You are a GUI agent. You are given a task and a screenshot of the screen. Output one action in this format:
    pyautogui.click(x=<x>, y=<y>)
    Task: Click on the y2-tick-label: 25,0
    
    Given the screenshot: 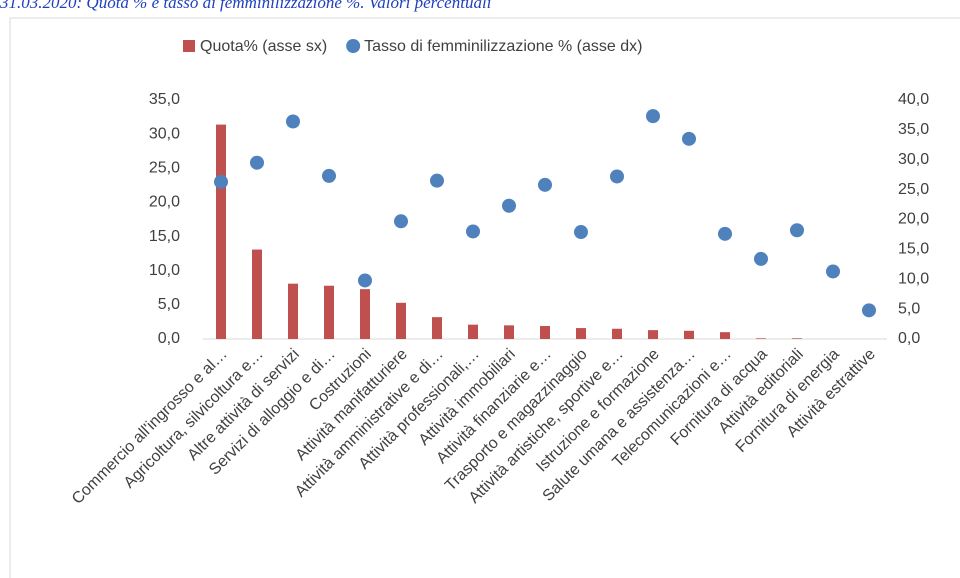 What is the action you would take?
    pyautogui.click(x=913, y=189)
    